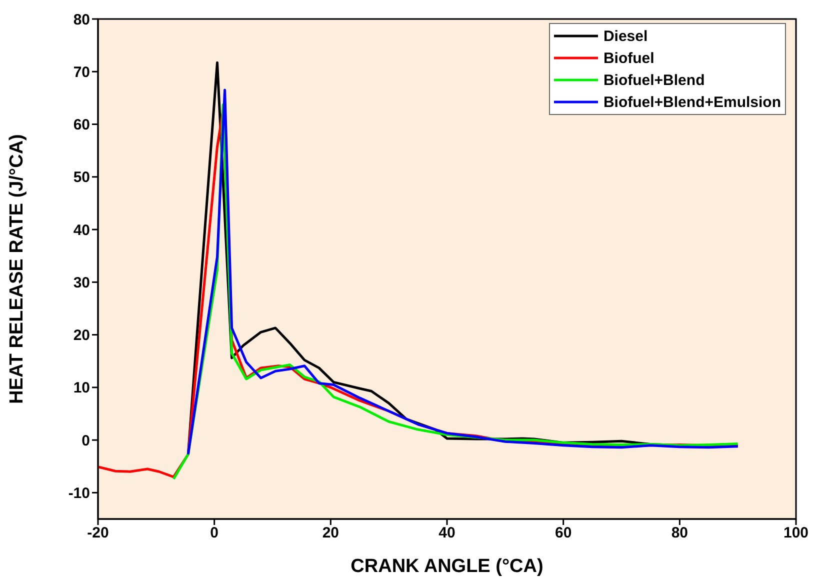  Describe the element at coordinates (79, 493) in the screenshot. I see `y-tick-label: -10` at that location.